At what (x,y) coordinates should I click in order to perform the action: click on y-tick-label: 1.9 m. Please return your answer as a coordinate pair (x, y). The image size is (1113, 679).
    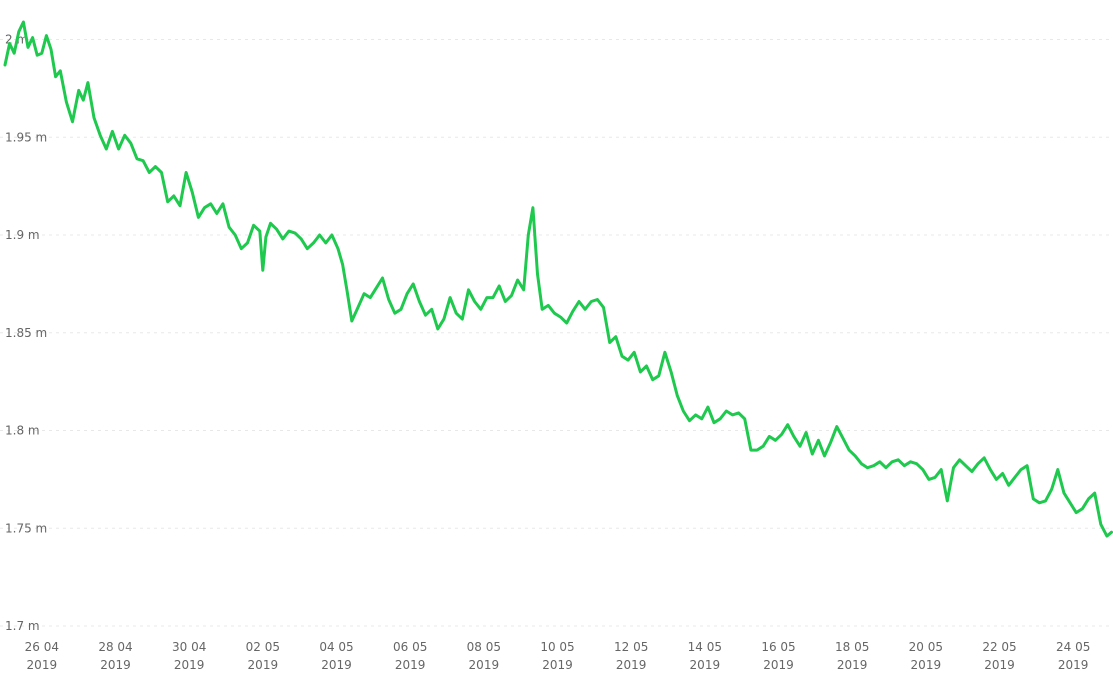
    Looking at the image, I should click on (22, 235).